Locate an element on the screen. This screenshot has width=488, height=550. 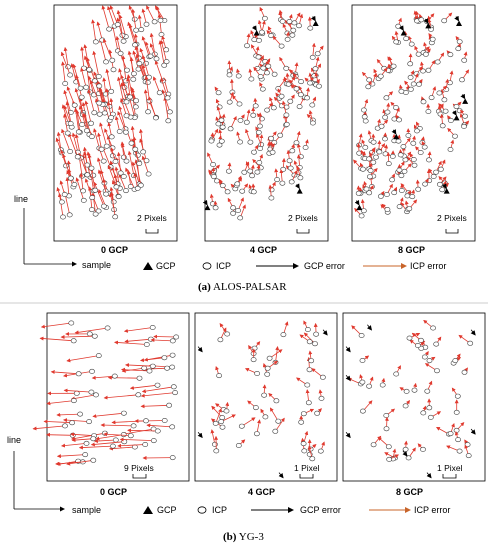
legend-gcp-error-b: GCP error is located at coordinates (320, 510).